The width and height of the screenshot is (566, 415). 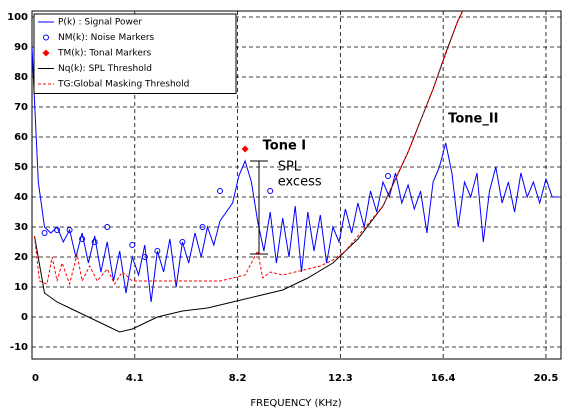 What do you see at coordinates (245, 149) in the screenshot?
I see `tonal-marker` at bounding box center [245, 149].